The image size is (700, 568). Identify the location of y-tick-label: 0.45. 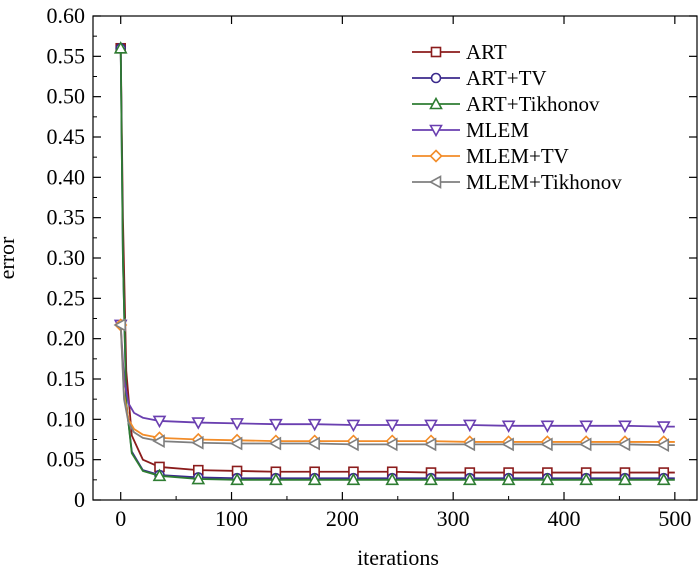
(66, 136).